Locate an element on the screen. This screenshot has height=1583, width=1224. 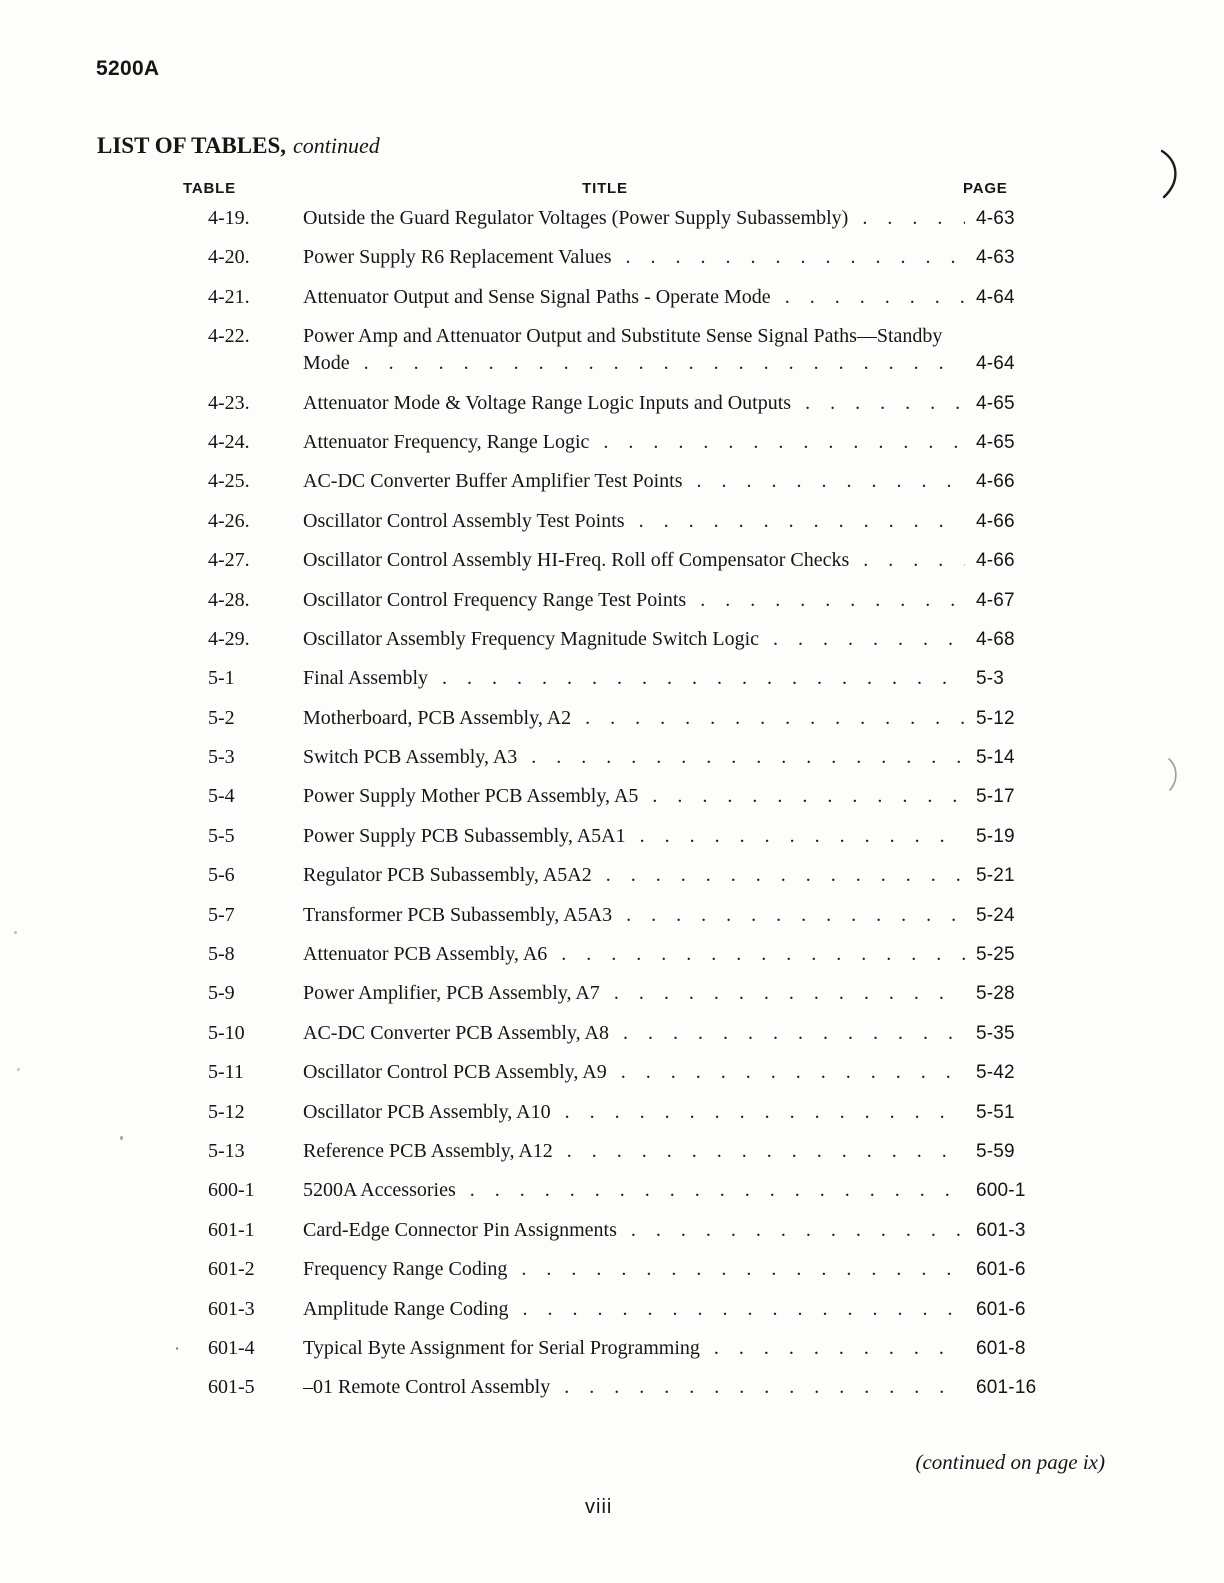
table-number: 4-24. is located at coordinates (229, 441).